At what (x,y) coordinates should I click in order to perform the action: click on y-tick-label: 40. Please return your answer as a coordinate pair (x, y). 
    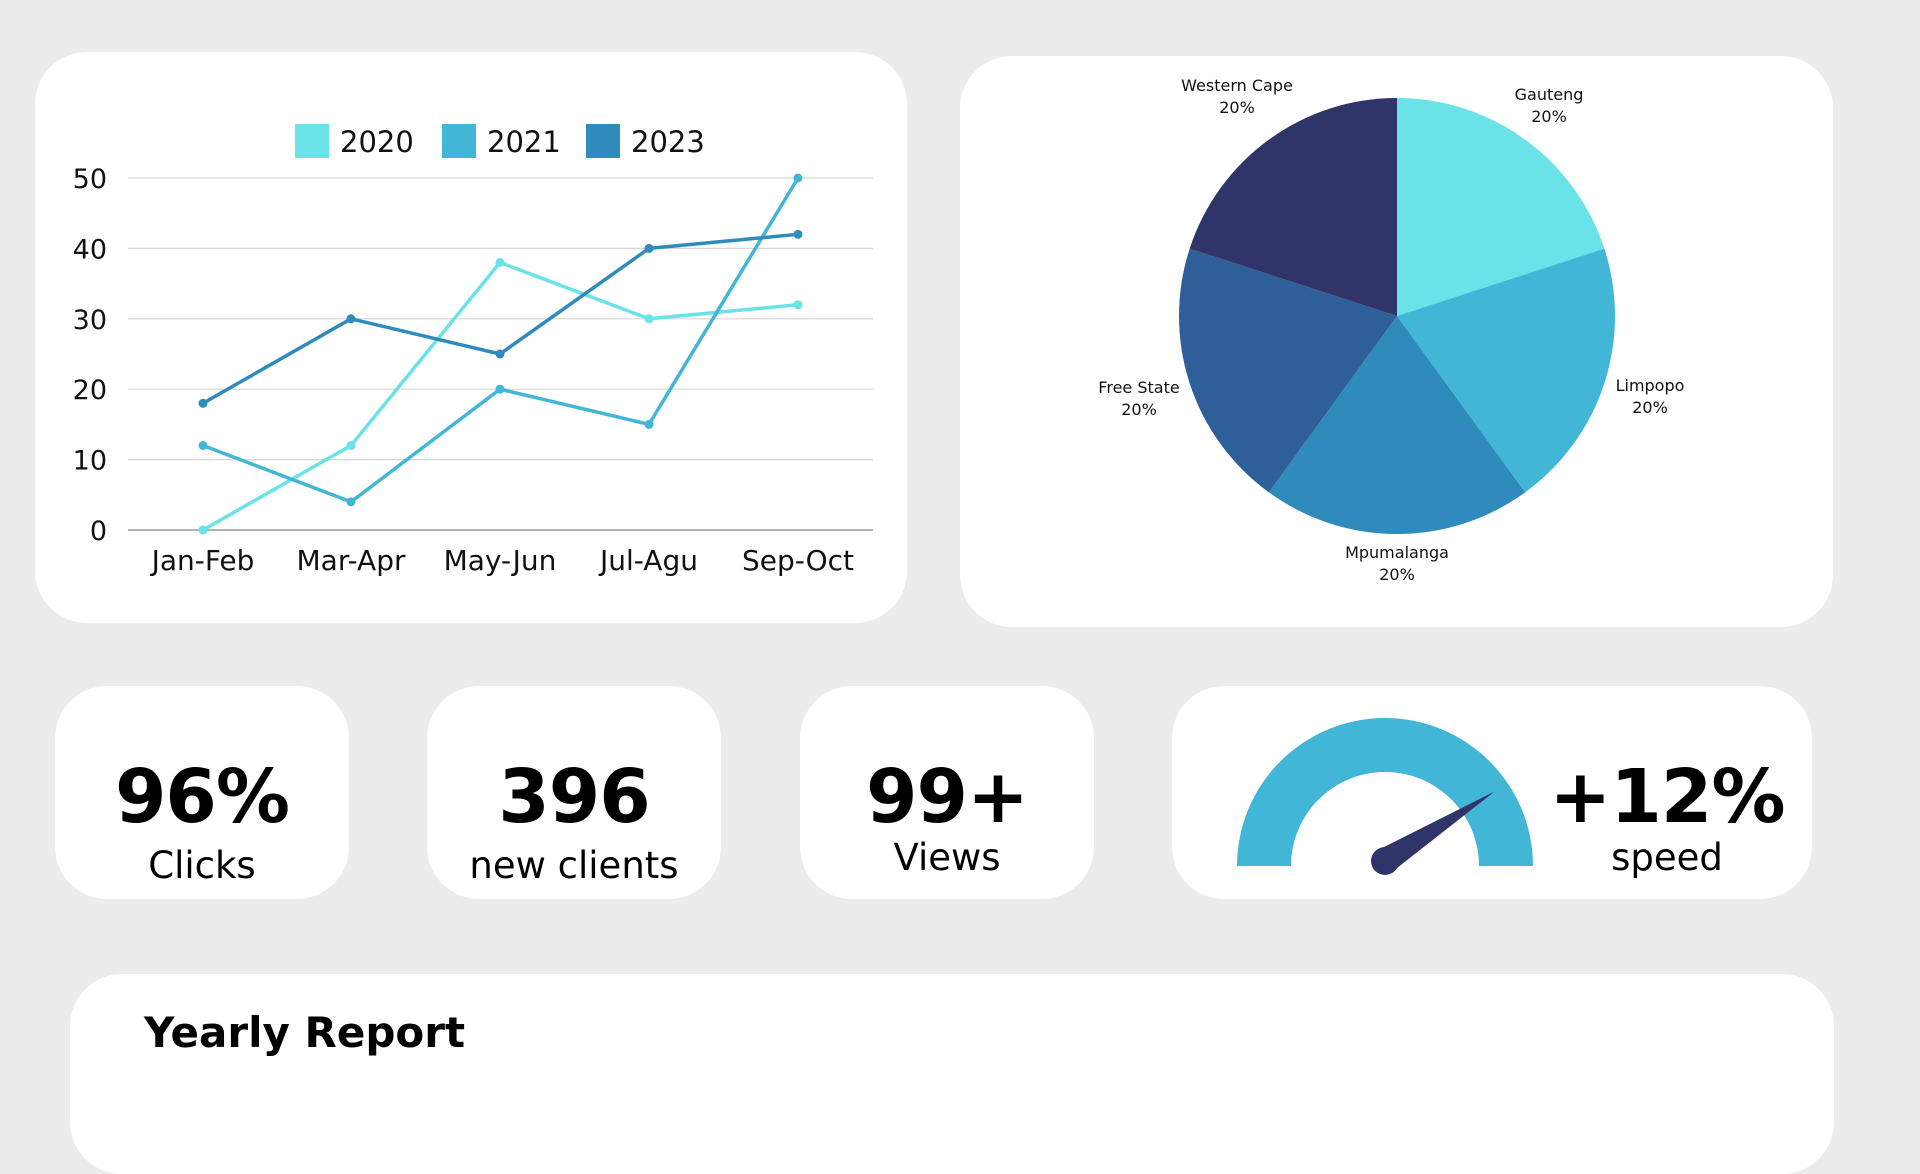
    Looking at the image, I should click on (90, 249).